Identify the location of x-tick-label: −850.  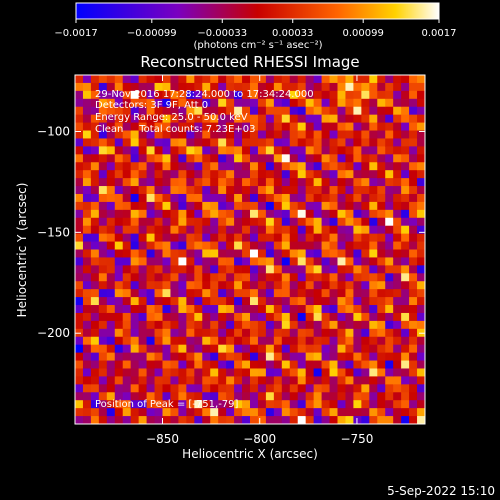
(162, 439).